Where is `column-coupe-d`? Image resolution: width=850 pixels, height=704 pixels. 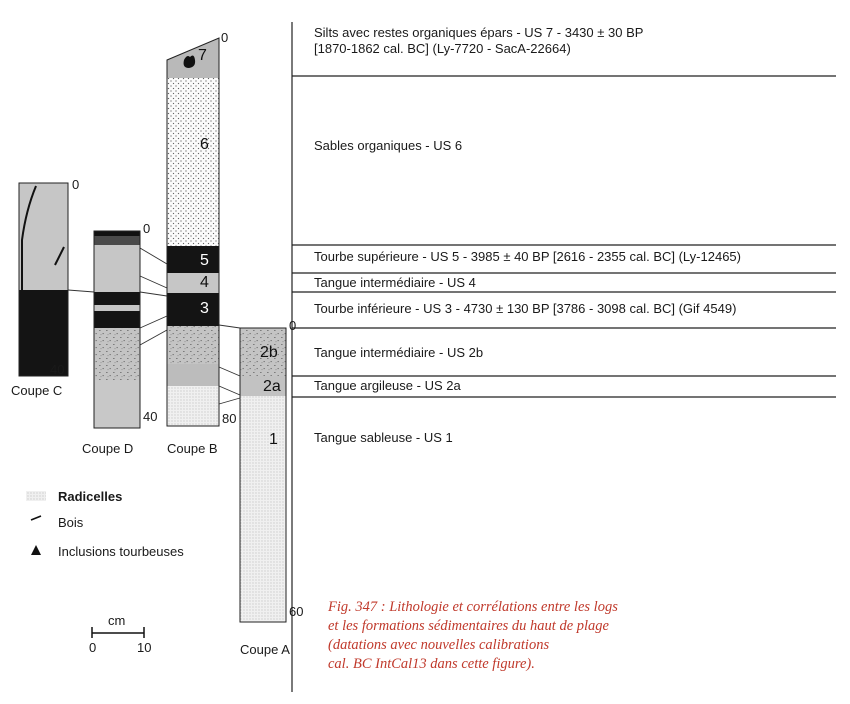
column-coupe-d is located at coordinates (117, 329).